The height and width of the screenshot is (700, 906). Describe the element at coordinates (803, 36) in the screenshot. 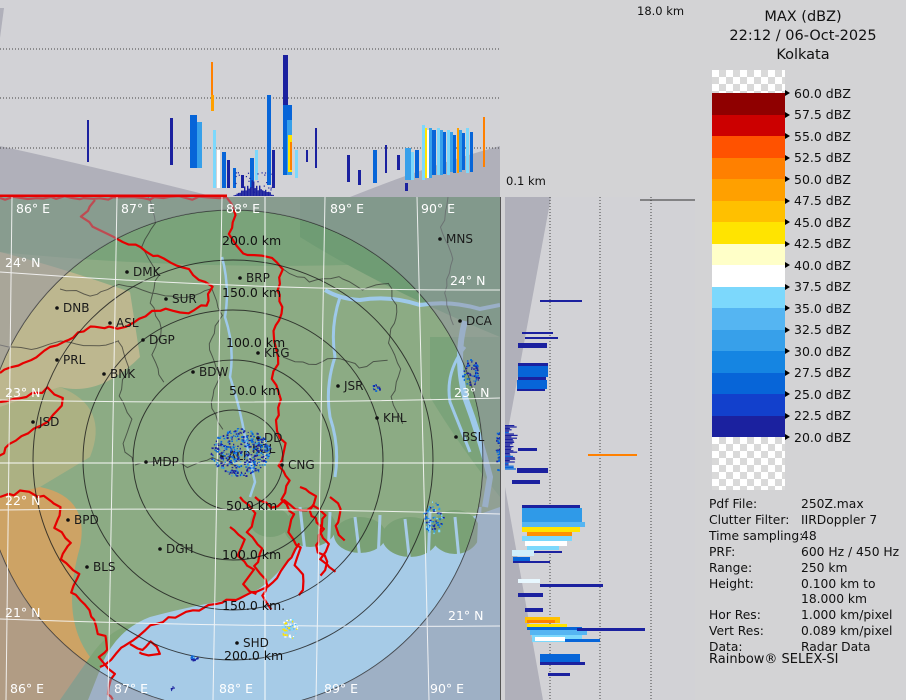

I see `scan-datetime: 22:12 / 06-Oct-2025` at that location.